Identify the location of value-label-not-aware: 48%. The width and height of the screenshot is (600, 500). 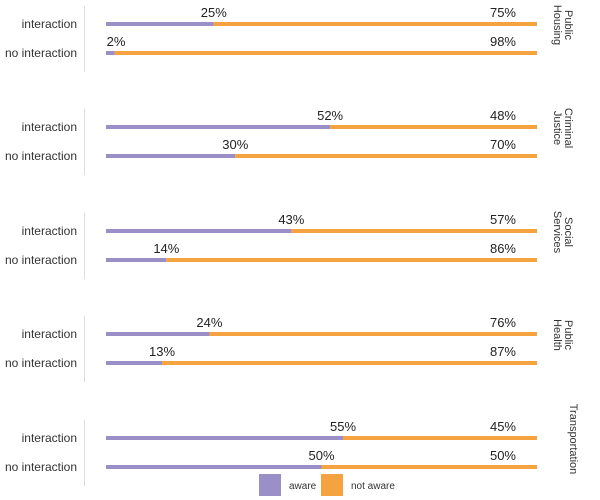
(503, 115).